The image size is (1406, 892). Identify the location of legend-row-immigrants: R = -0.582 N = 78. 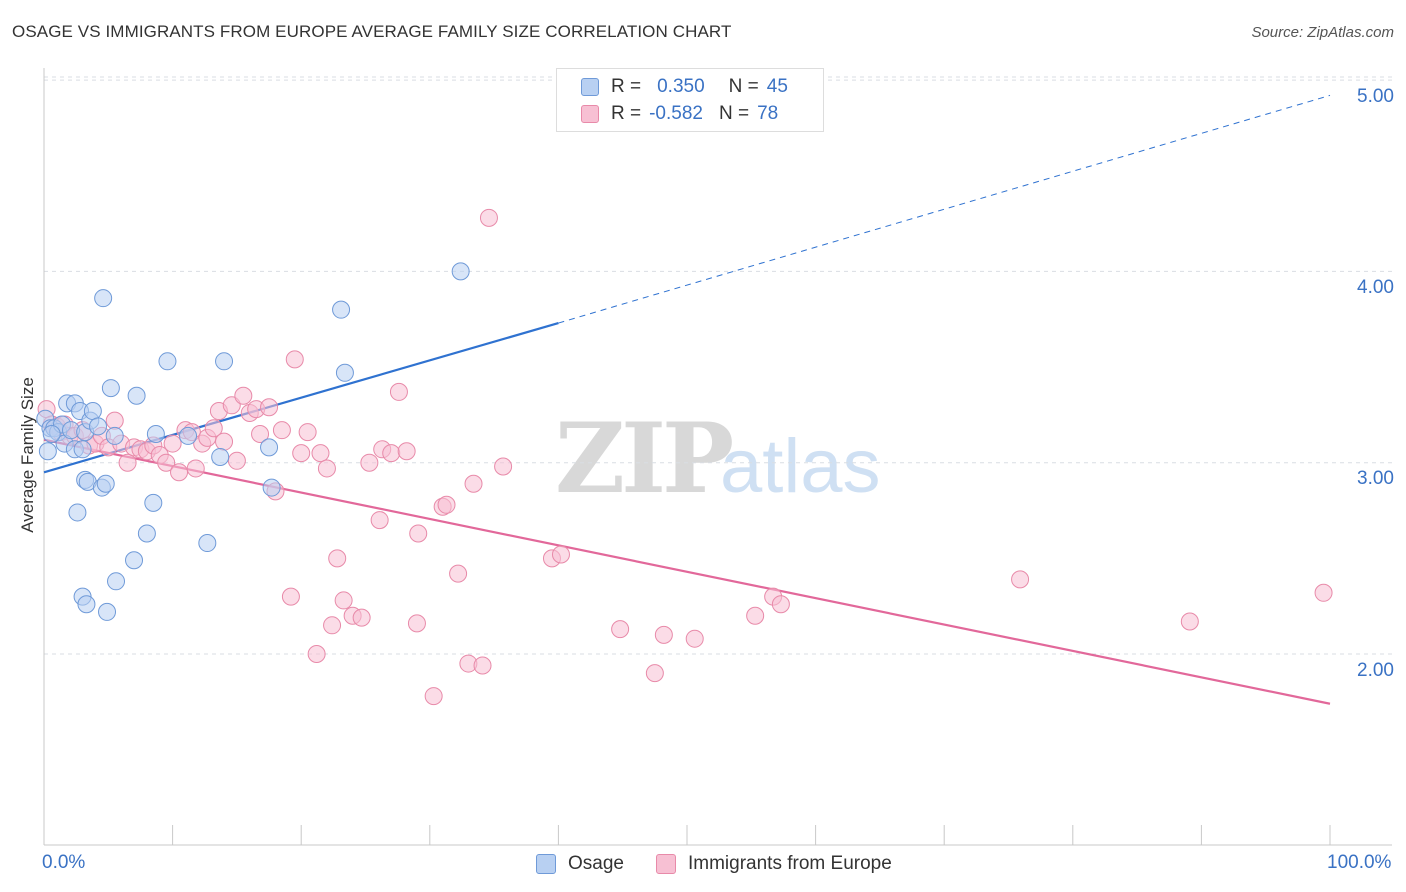
(679, 114).